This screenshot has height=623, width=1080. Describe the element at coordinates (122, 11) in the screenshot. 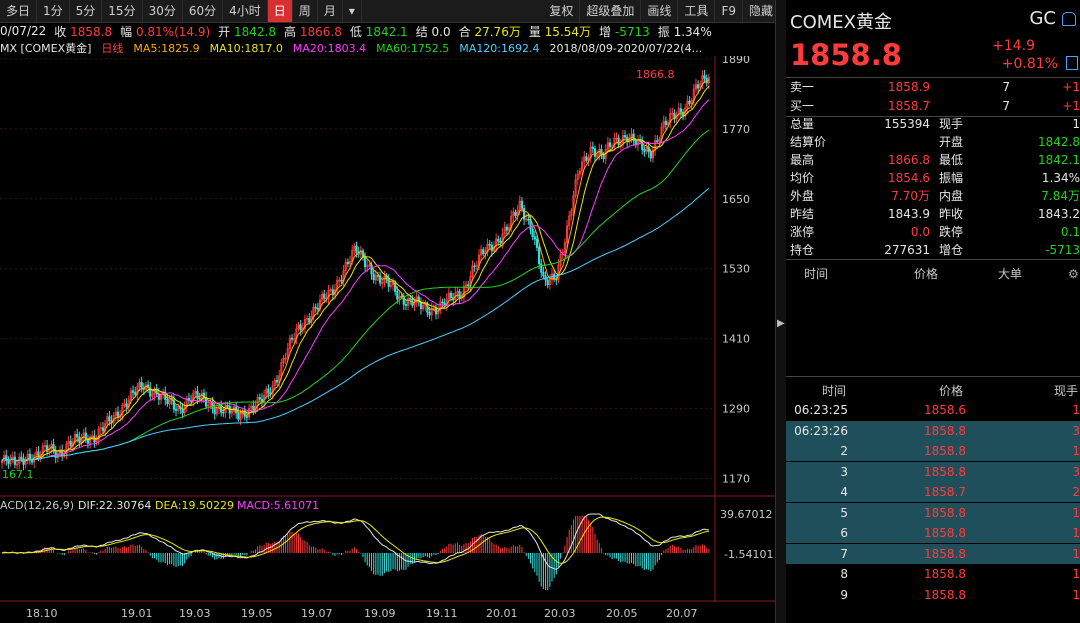

I see `period-tab-3: 15分` at that location.